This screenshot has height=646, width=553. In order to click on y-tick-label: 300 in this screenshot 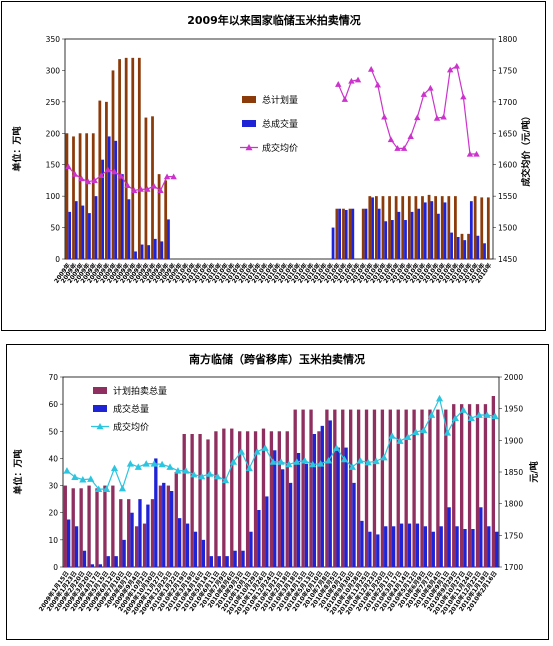, I will do `click(53, 70)`.